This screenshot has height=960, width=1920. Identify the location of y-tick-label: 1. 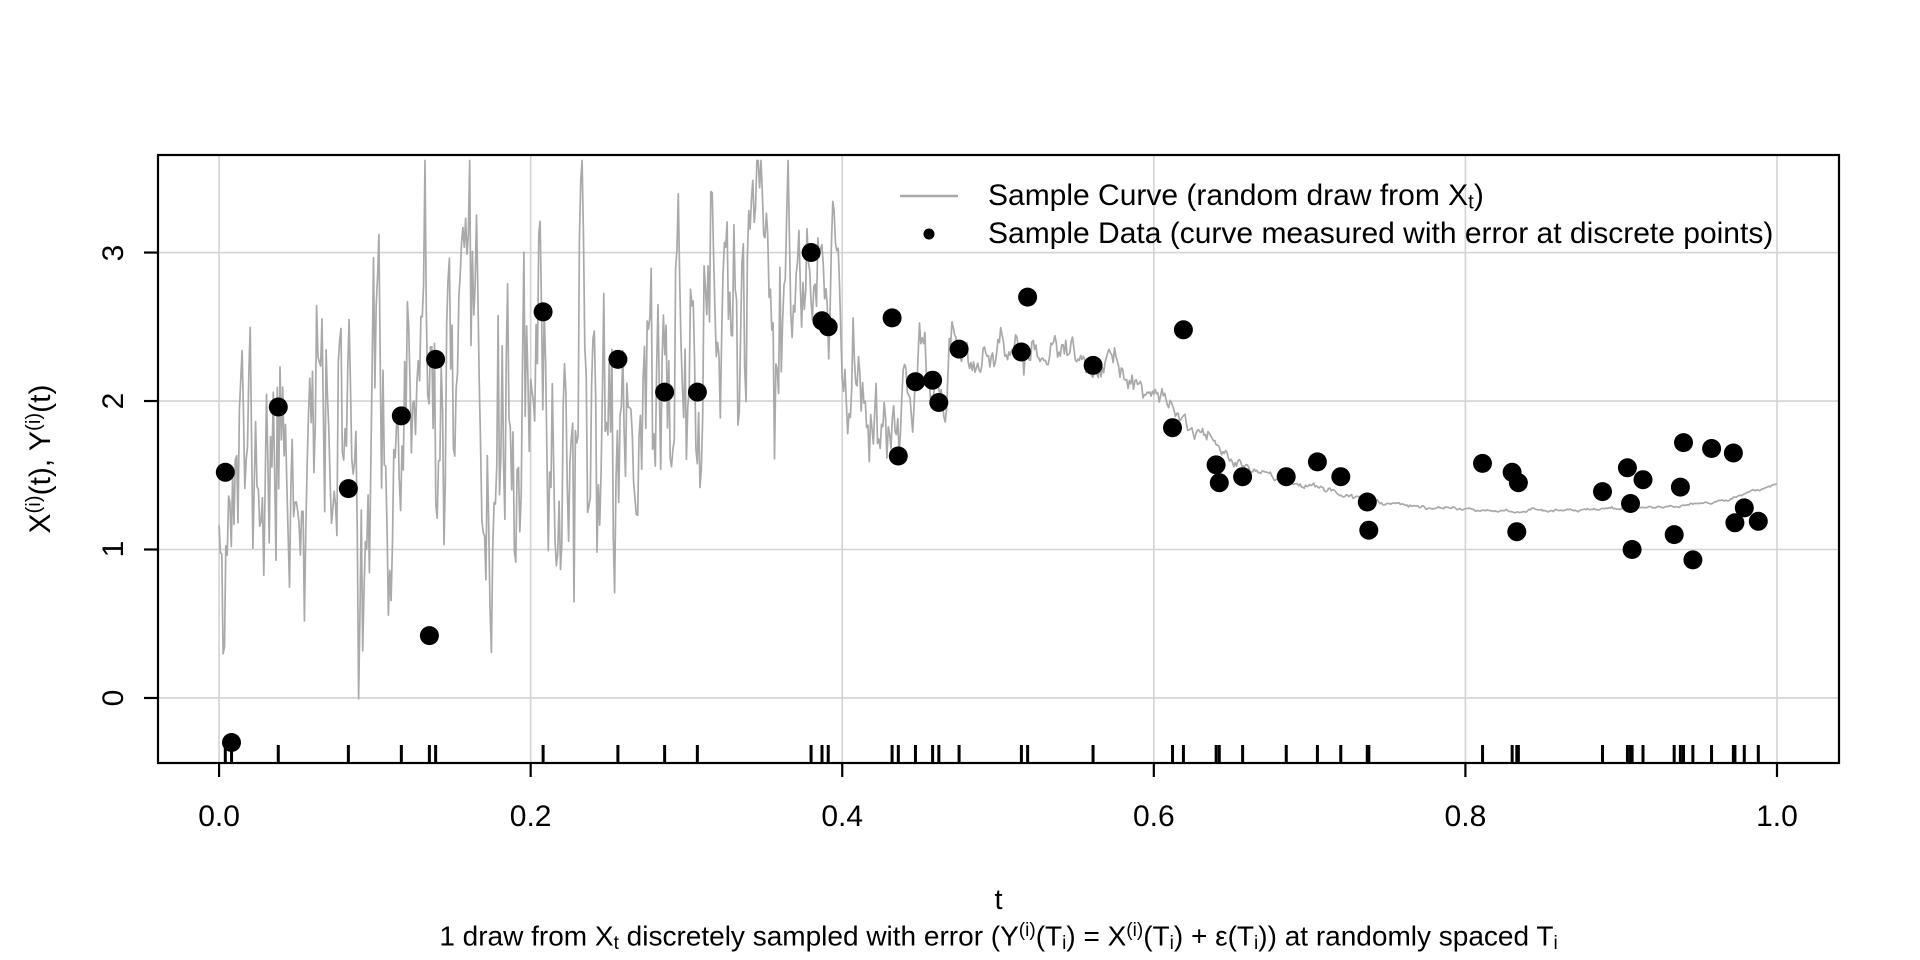
(113, 549).